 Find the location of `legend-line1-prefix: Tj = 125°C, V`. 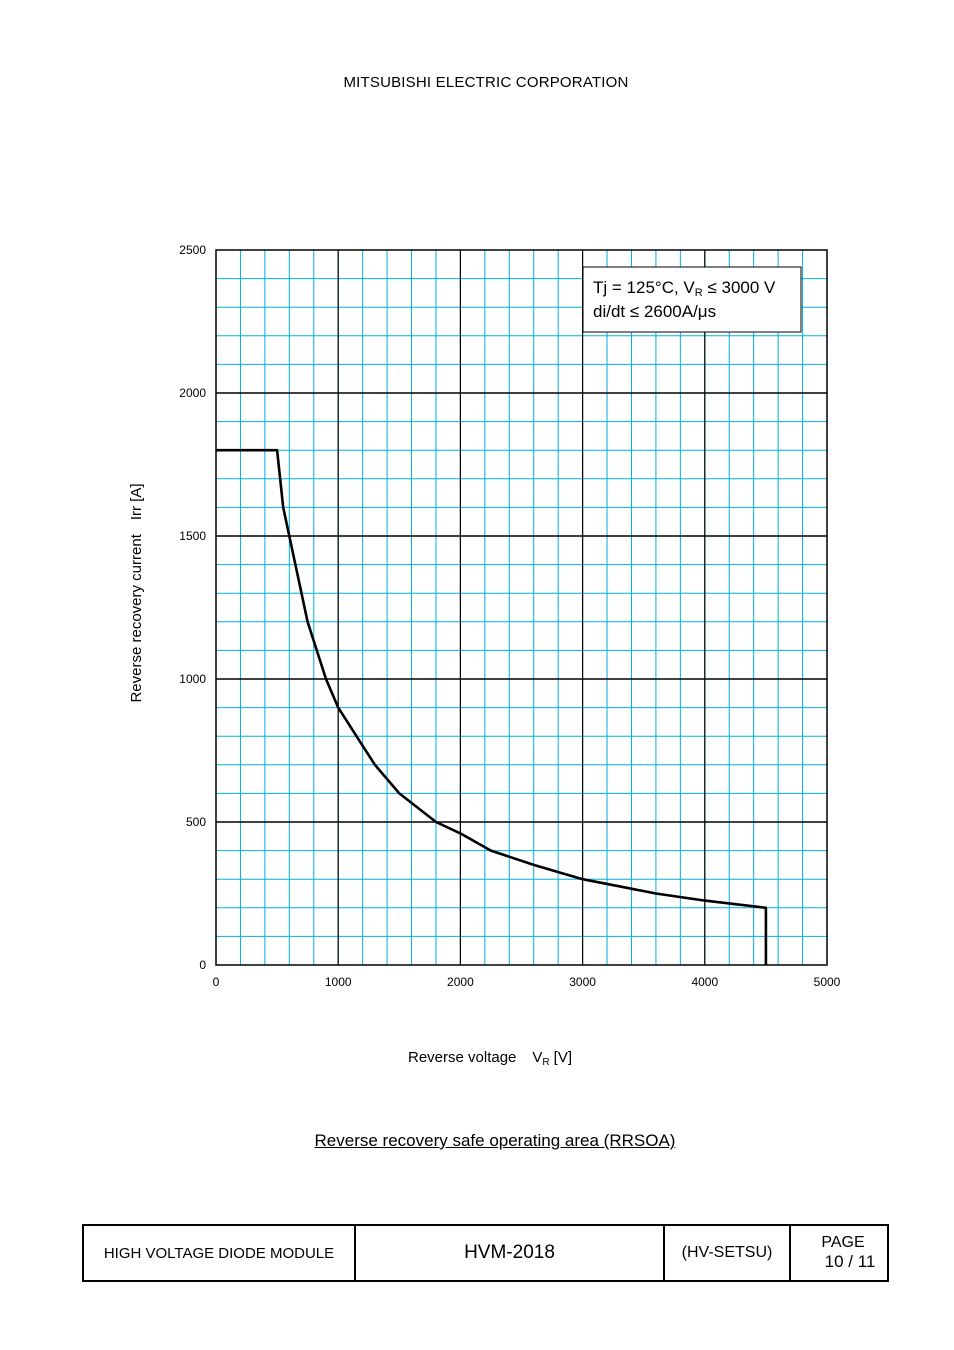

legend-line1-prefix: Tj = 125°C, V is located at coordinates (644, 287).